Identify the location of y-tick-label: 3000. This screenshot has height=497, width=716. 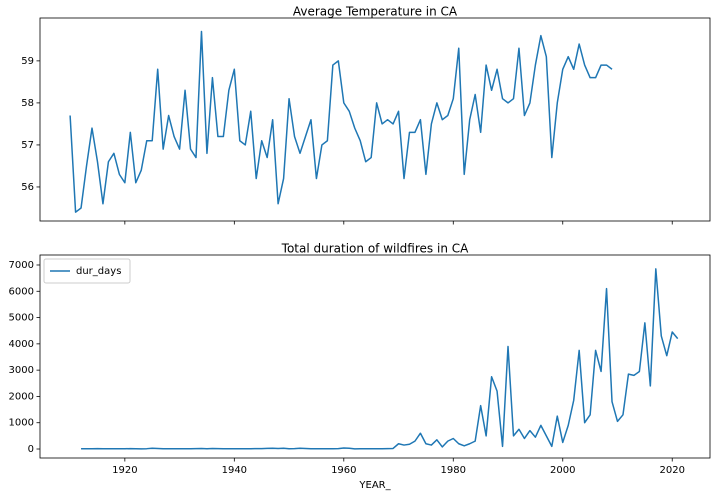
(21, 370).